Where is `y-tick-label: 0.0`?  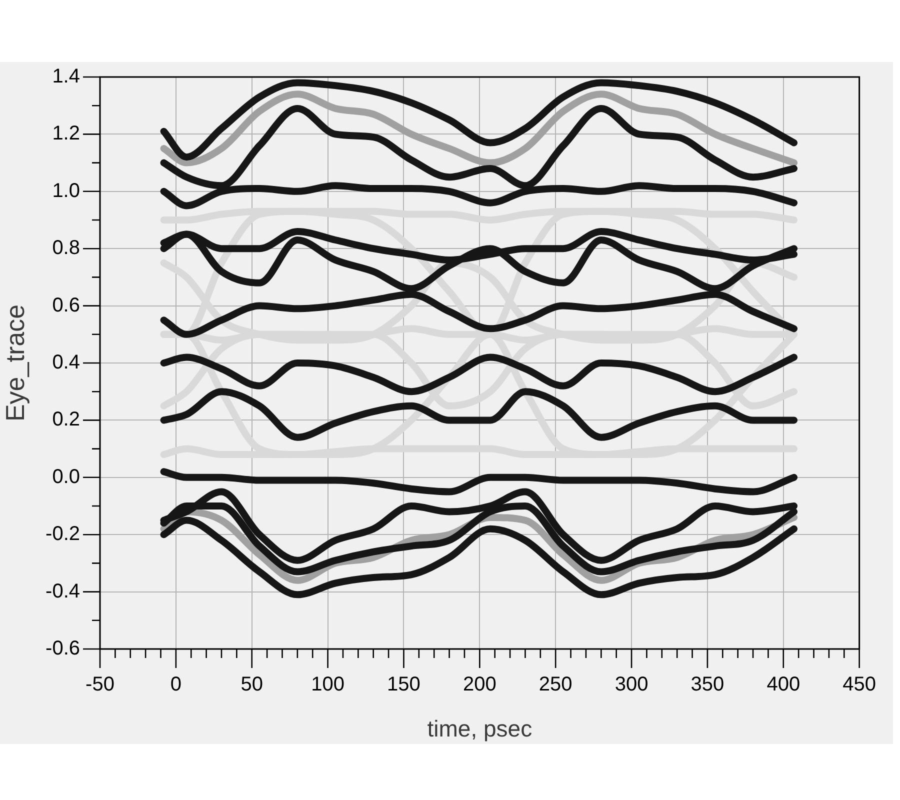 y-tick-label: 0.0 is located at coordinates (66, 477).